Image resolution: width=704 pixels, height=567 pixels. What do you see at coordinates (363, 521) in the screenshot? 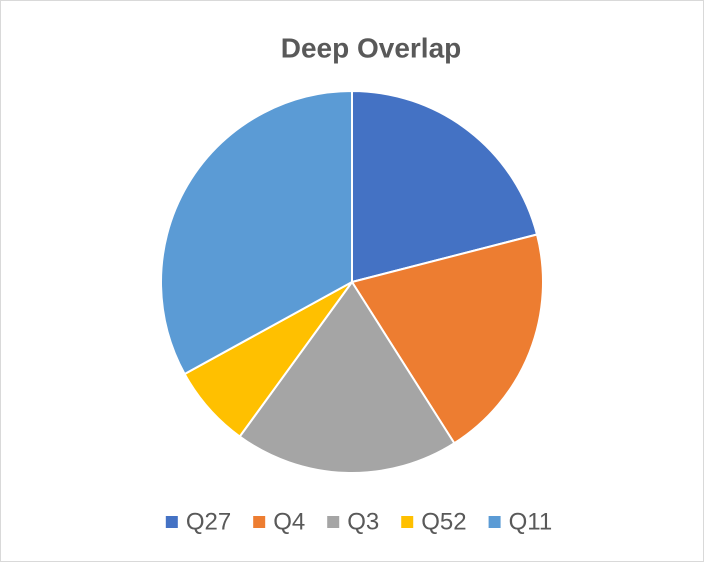
I see `legend-label: Q3` at bounding box center [363, 521].